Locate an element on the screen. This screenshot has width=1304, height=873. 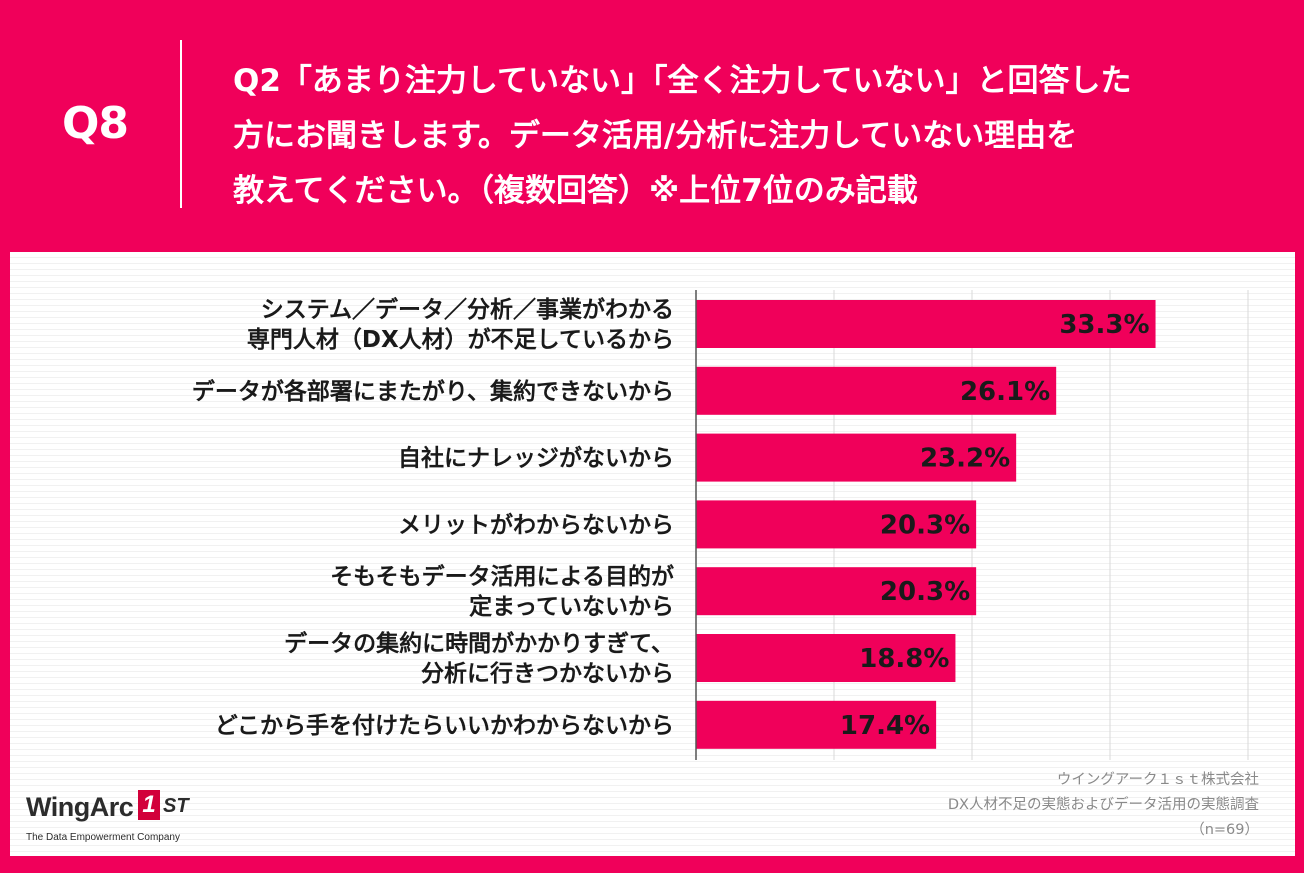
question-line: 方にお聞きします。データ活用/分析に注力していない理由を is located at coordinates (655, 136).